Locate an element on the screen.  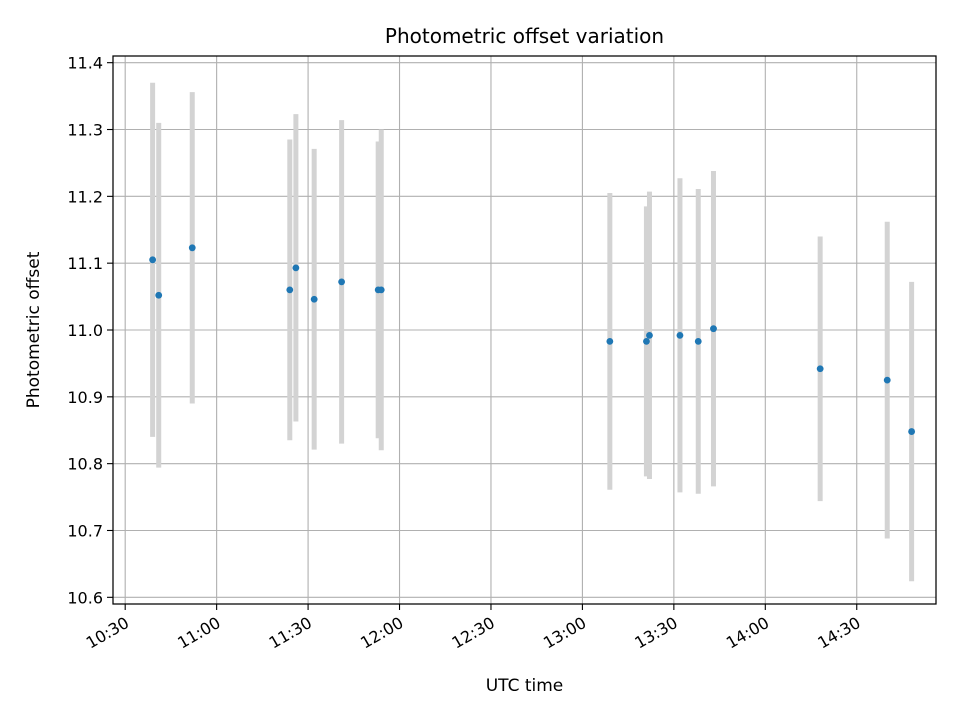
y-tick-label: 11.0 is located at coordinates (85, 330).